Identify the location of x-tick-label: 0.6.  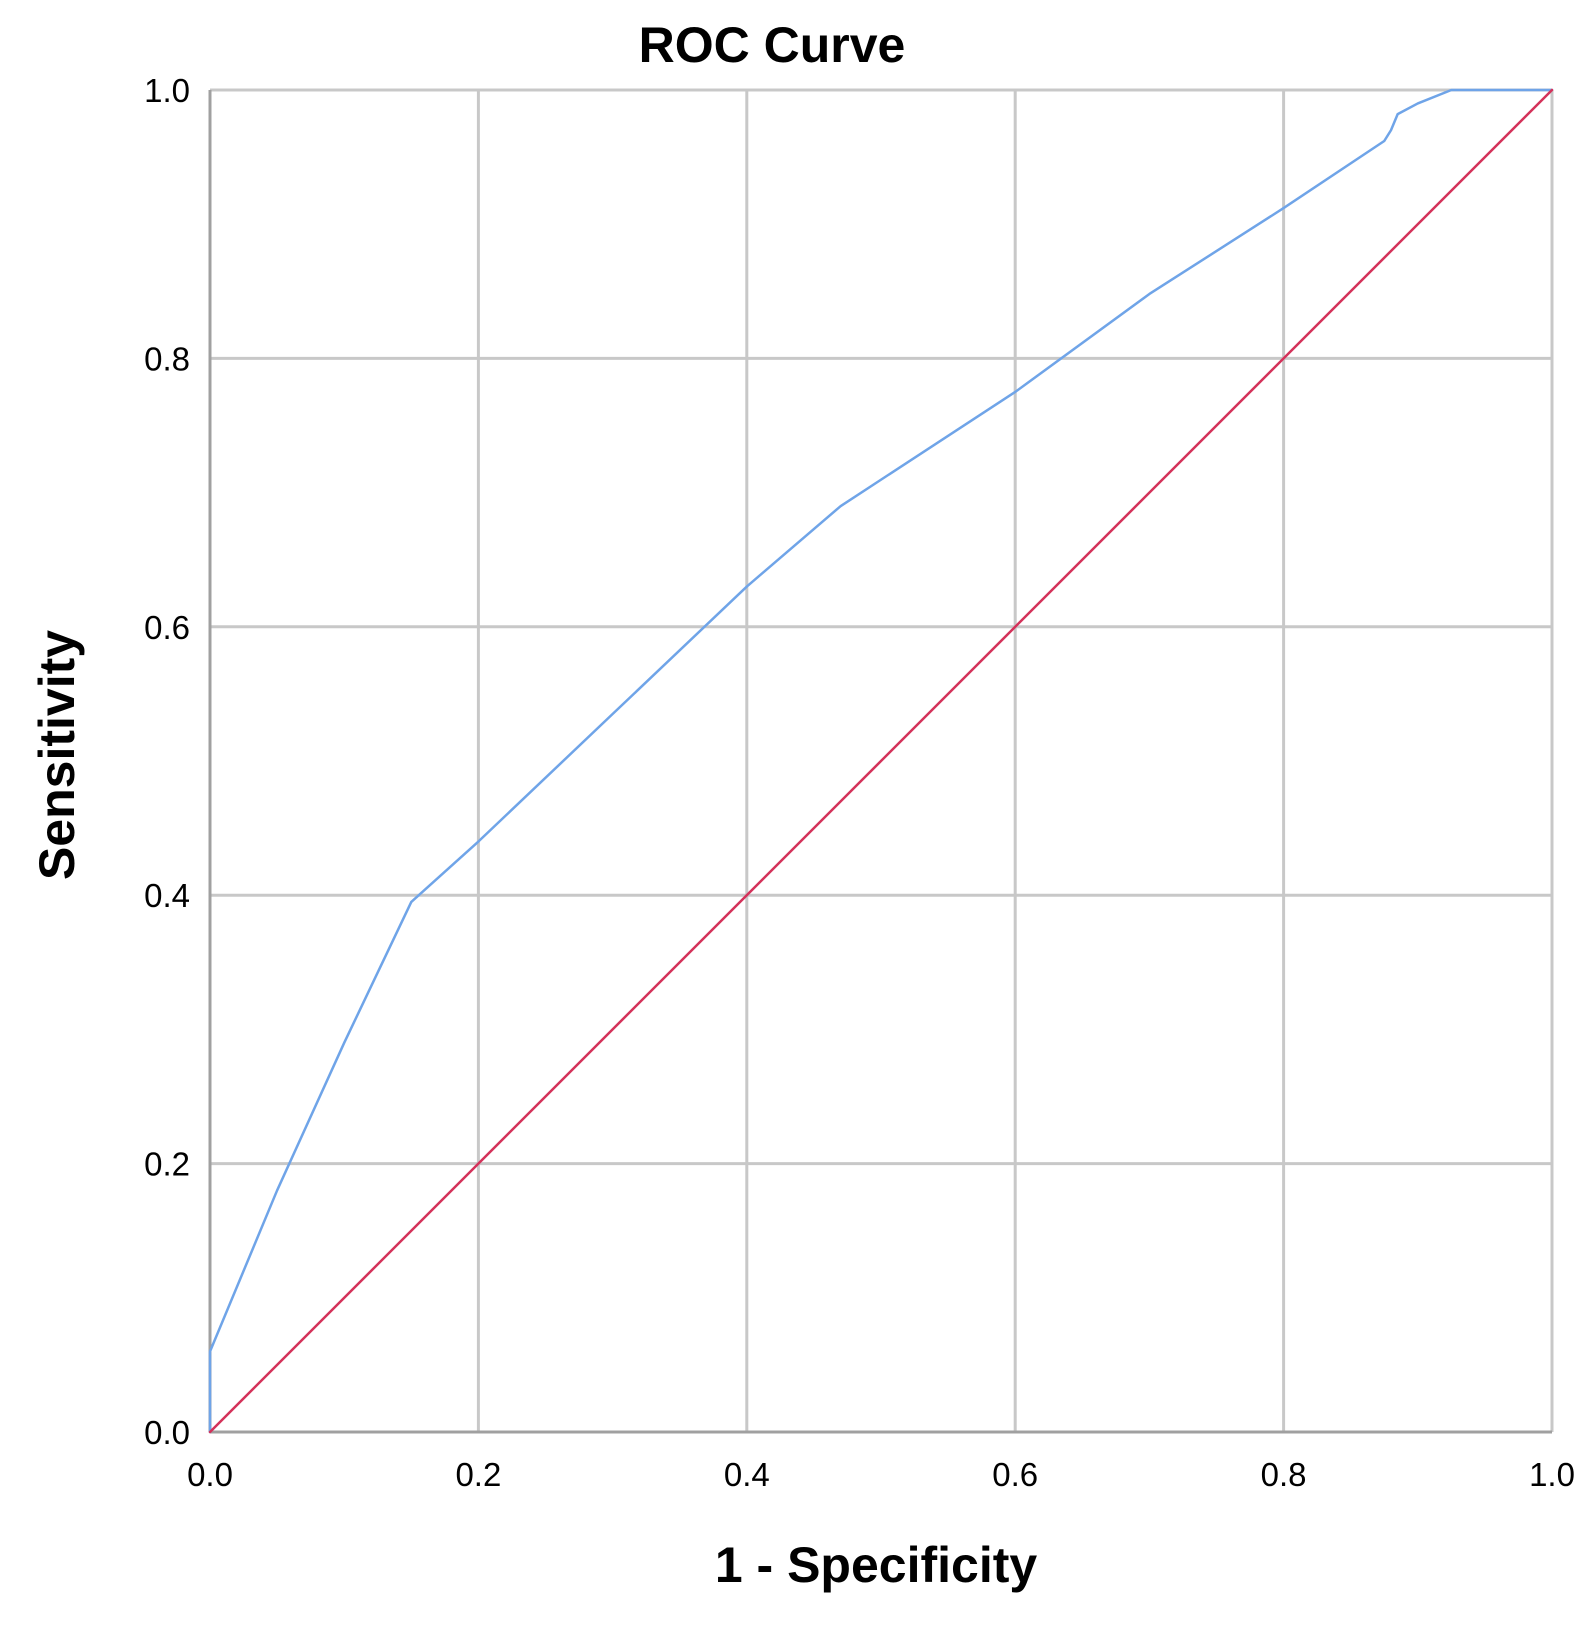
(1015, 1474).